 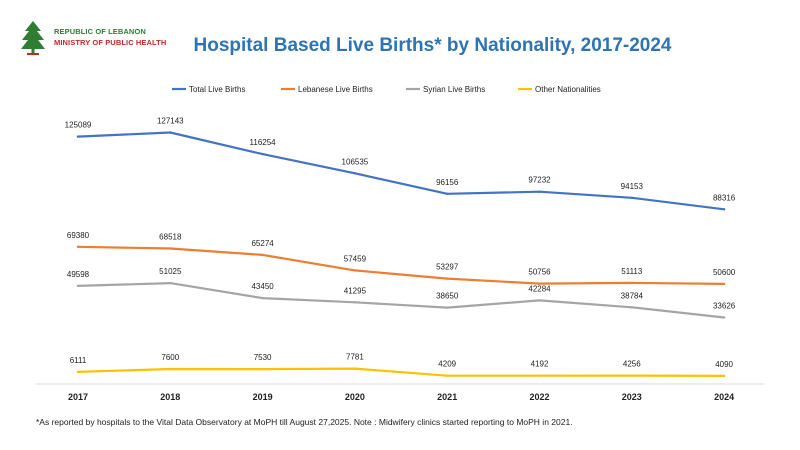 I want to click on data-label: 4209, so click(x=447, y=364).